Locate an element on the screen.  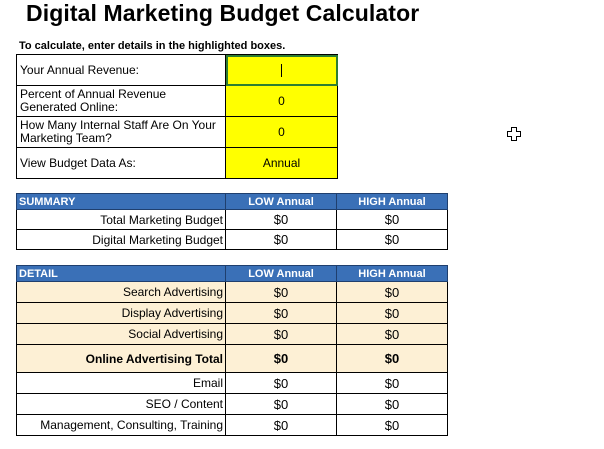
percent-online-input: 0 is located at coordinates (281, 101).